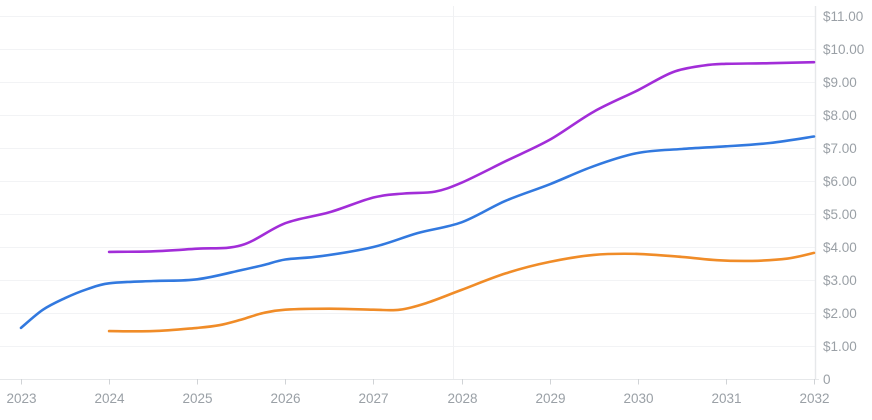 The width and height of the screenshot is (872, 420). Describe the element at coordinates (840, 280) in the screenshot. I see `y-axis-label: $3.00` at that location.